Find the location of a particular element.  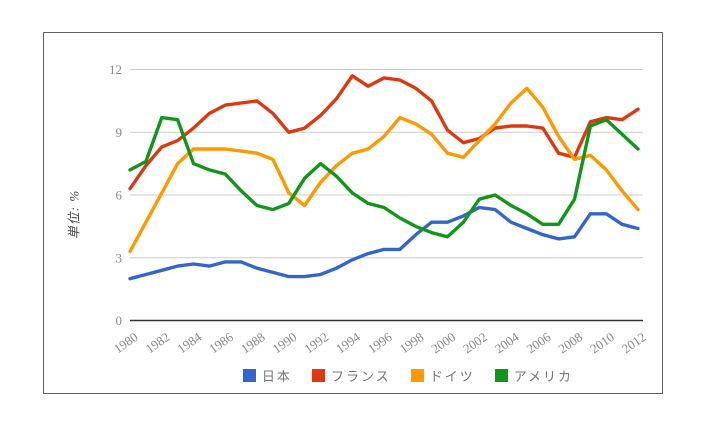

x-tick-label-2006: 2006 is located at coordinates (539, 342).